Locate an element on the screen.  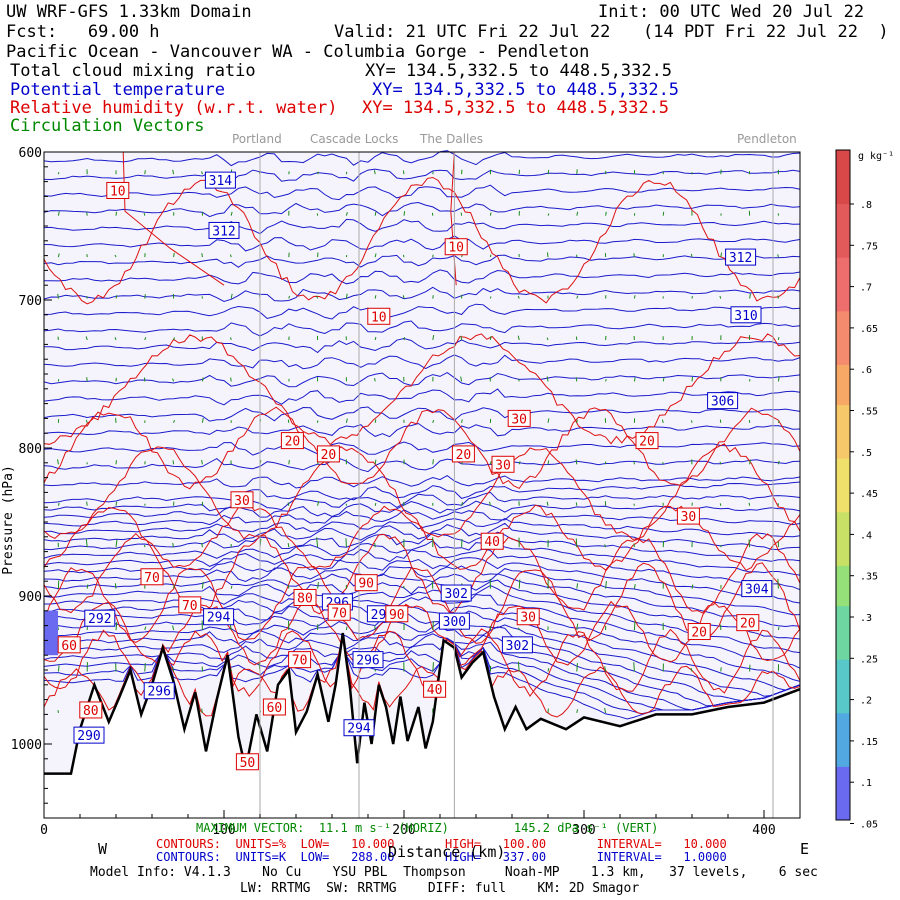
contour-label: 10 is located at coordinates (456, 248).